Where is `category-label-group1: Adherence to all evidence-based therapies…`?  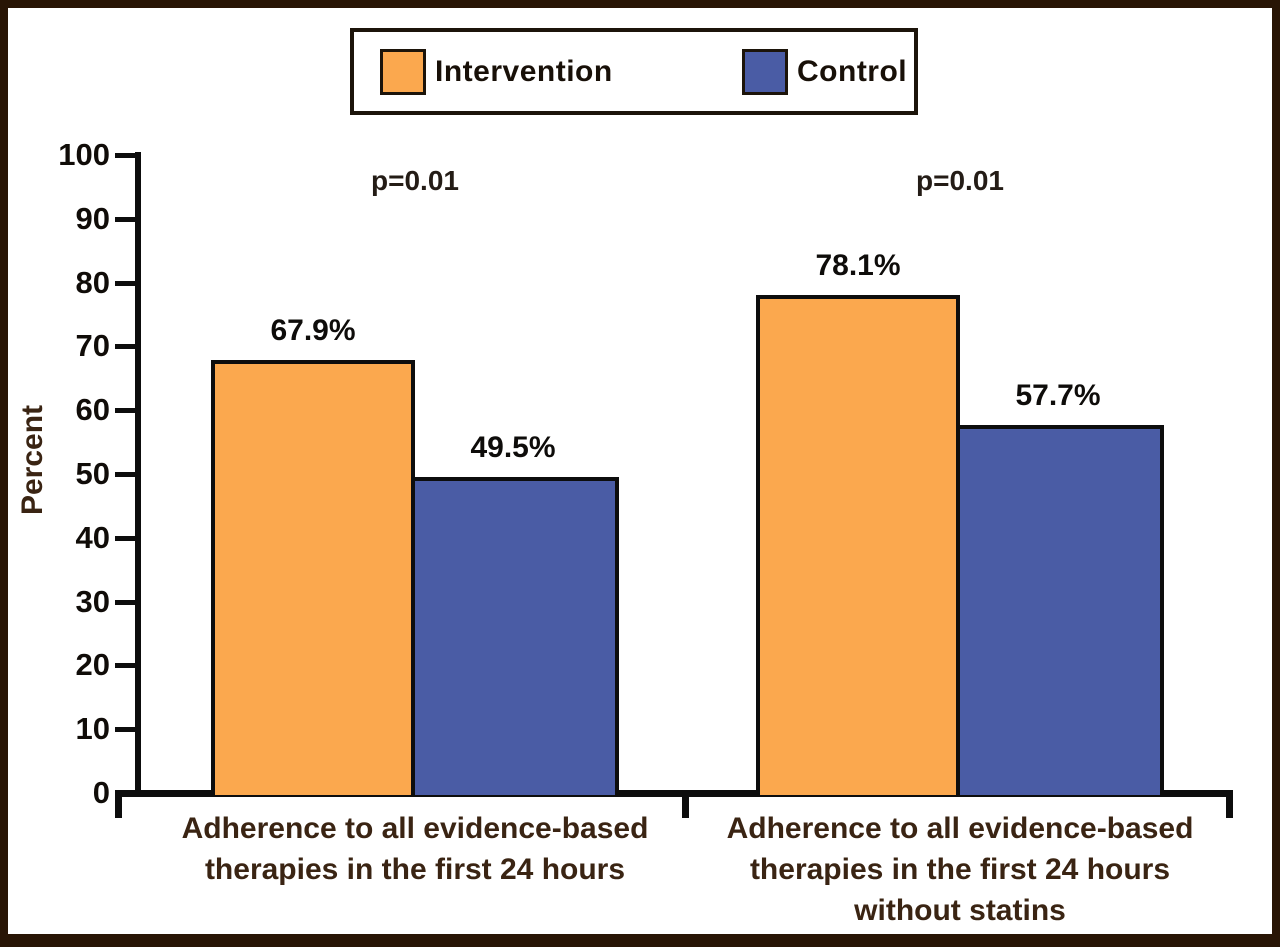 category-label-group1: Adherence to all evidence-based therapies… is located at coordinates (415, 849).